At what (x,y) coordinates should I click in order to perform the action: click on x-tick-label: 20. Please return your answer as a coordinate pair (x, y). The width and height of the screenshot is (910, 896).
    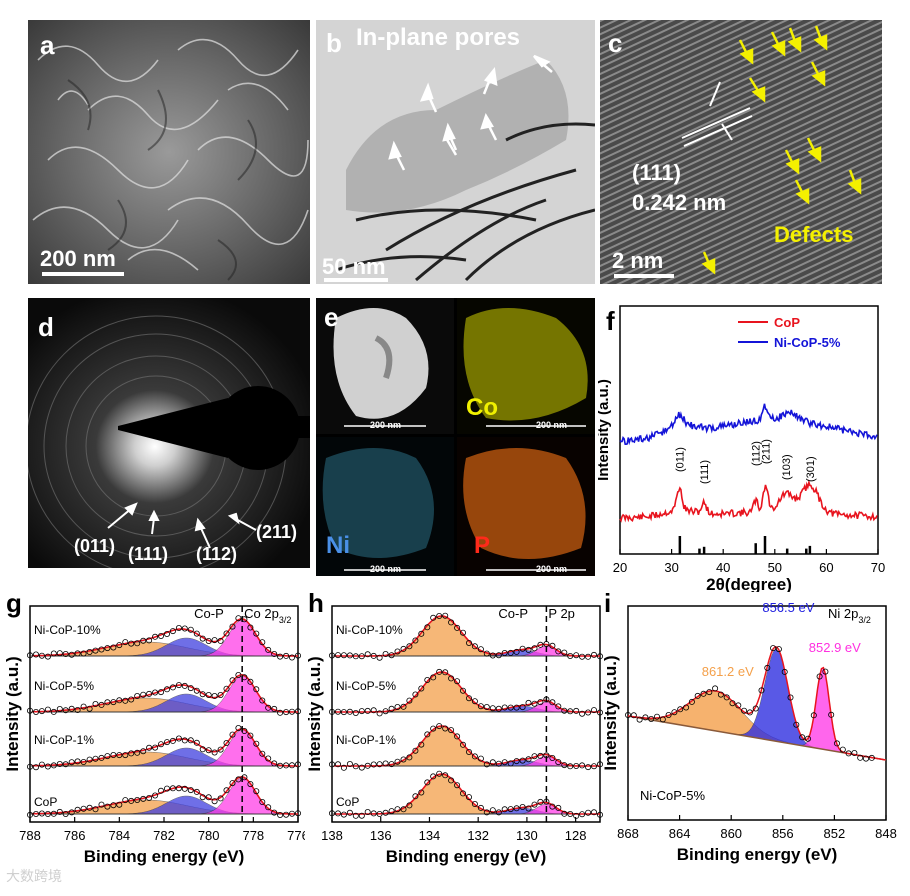
    Looking at the image, I should click on (620, 567).